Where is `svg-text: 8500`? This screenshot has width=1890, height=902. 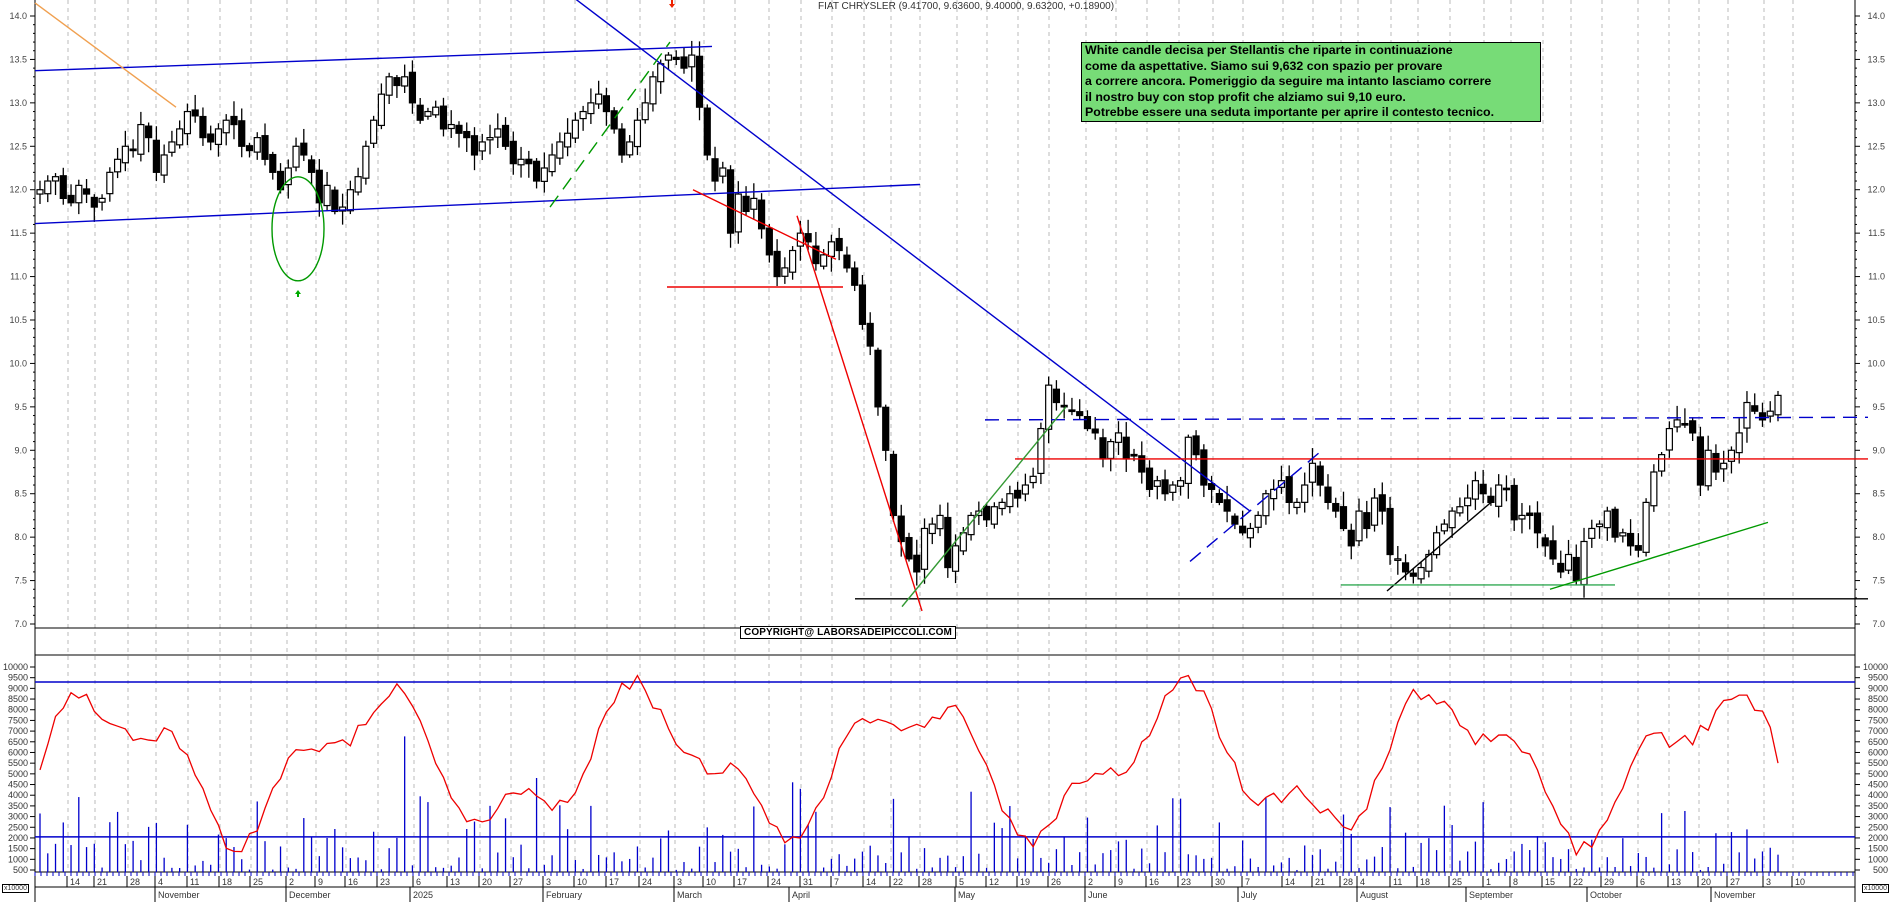 svg-text: 8500 is located at coordinates (1878, 699).